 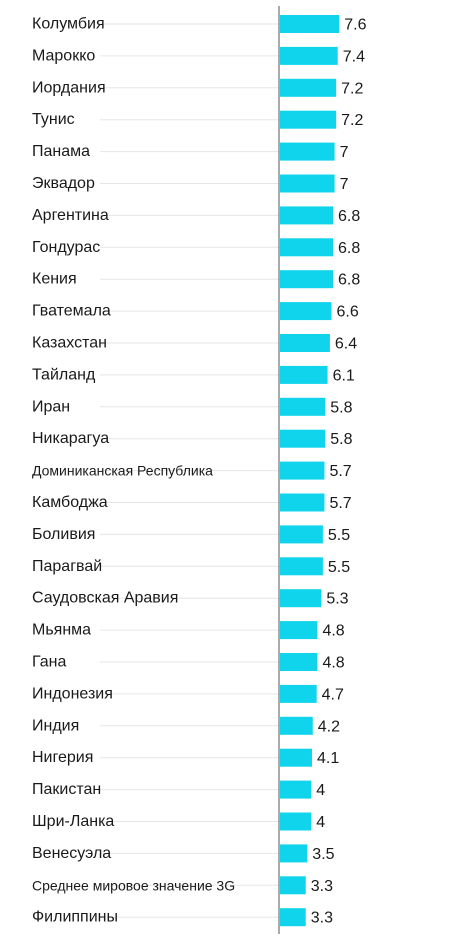 What do you see at coordinates (63, 183) in the screenshot?
I see `category-label: Эквадор` at bounding box center [63, 183].